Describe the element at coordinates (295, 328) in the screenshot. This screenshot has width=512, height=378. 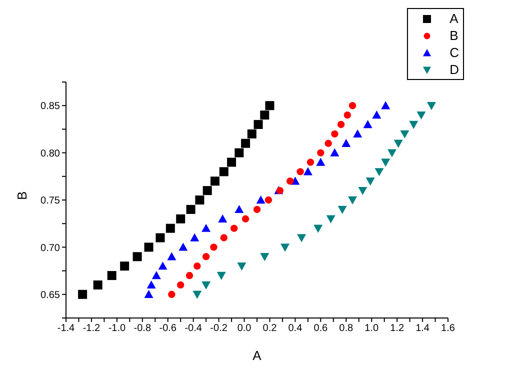
I see `x-tick-label: 0.4` at that location.